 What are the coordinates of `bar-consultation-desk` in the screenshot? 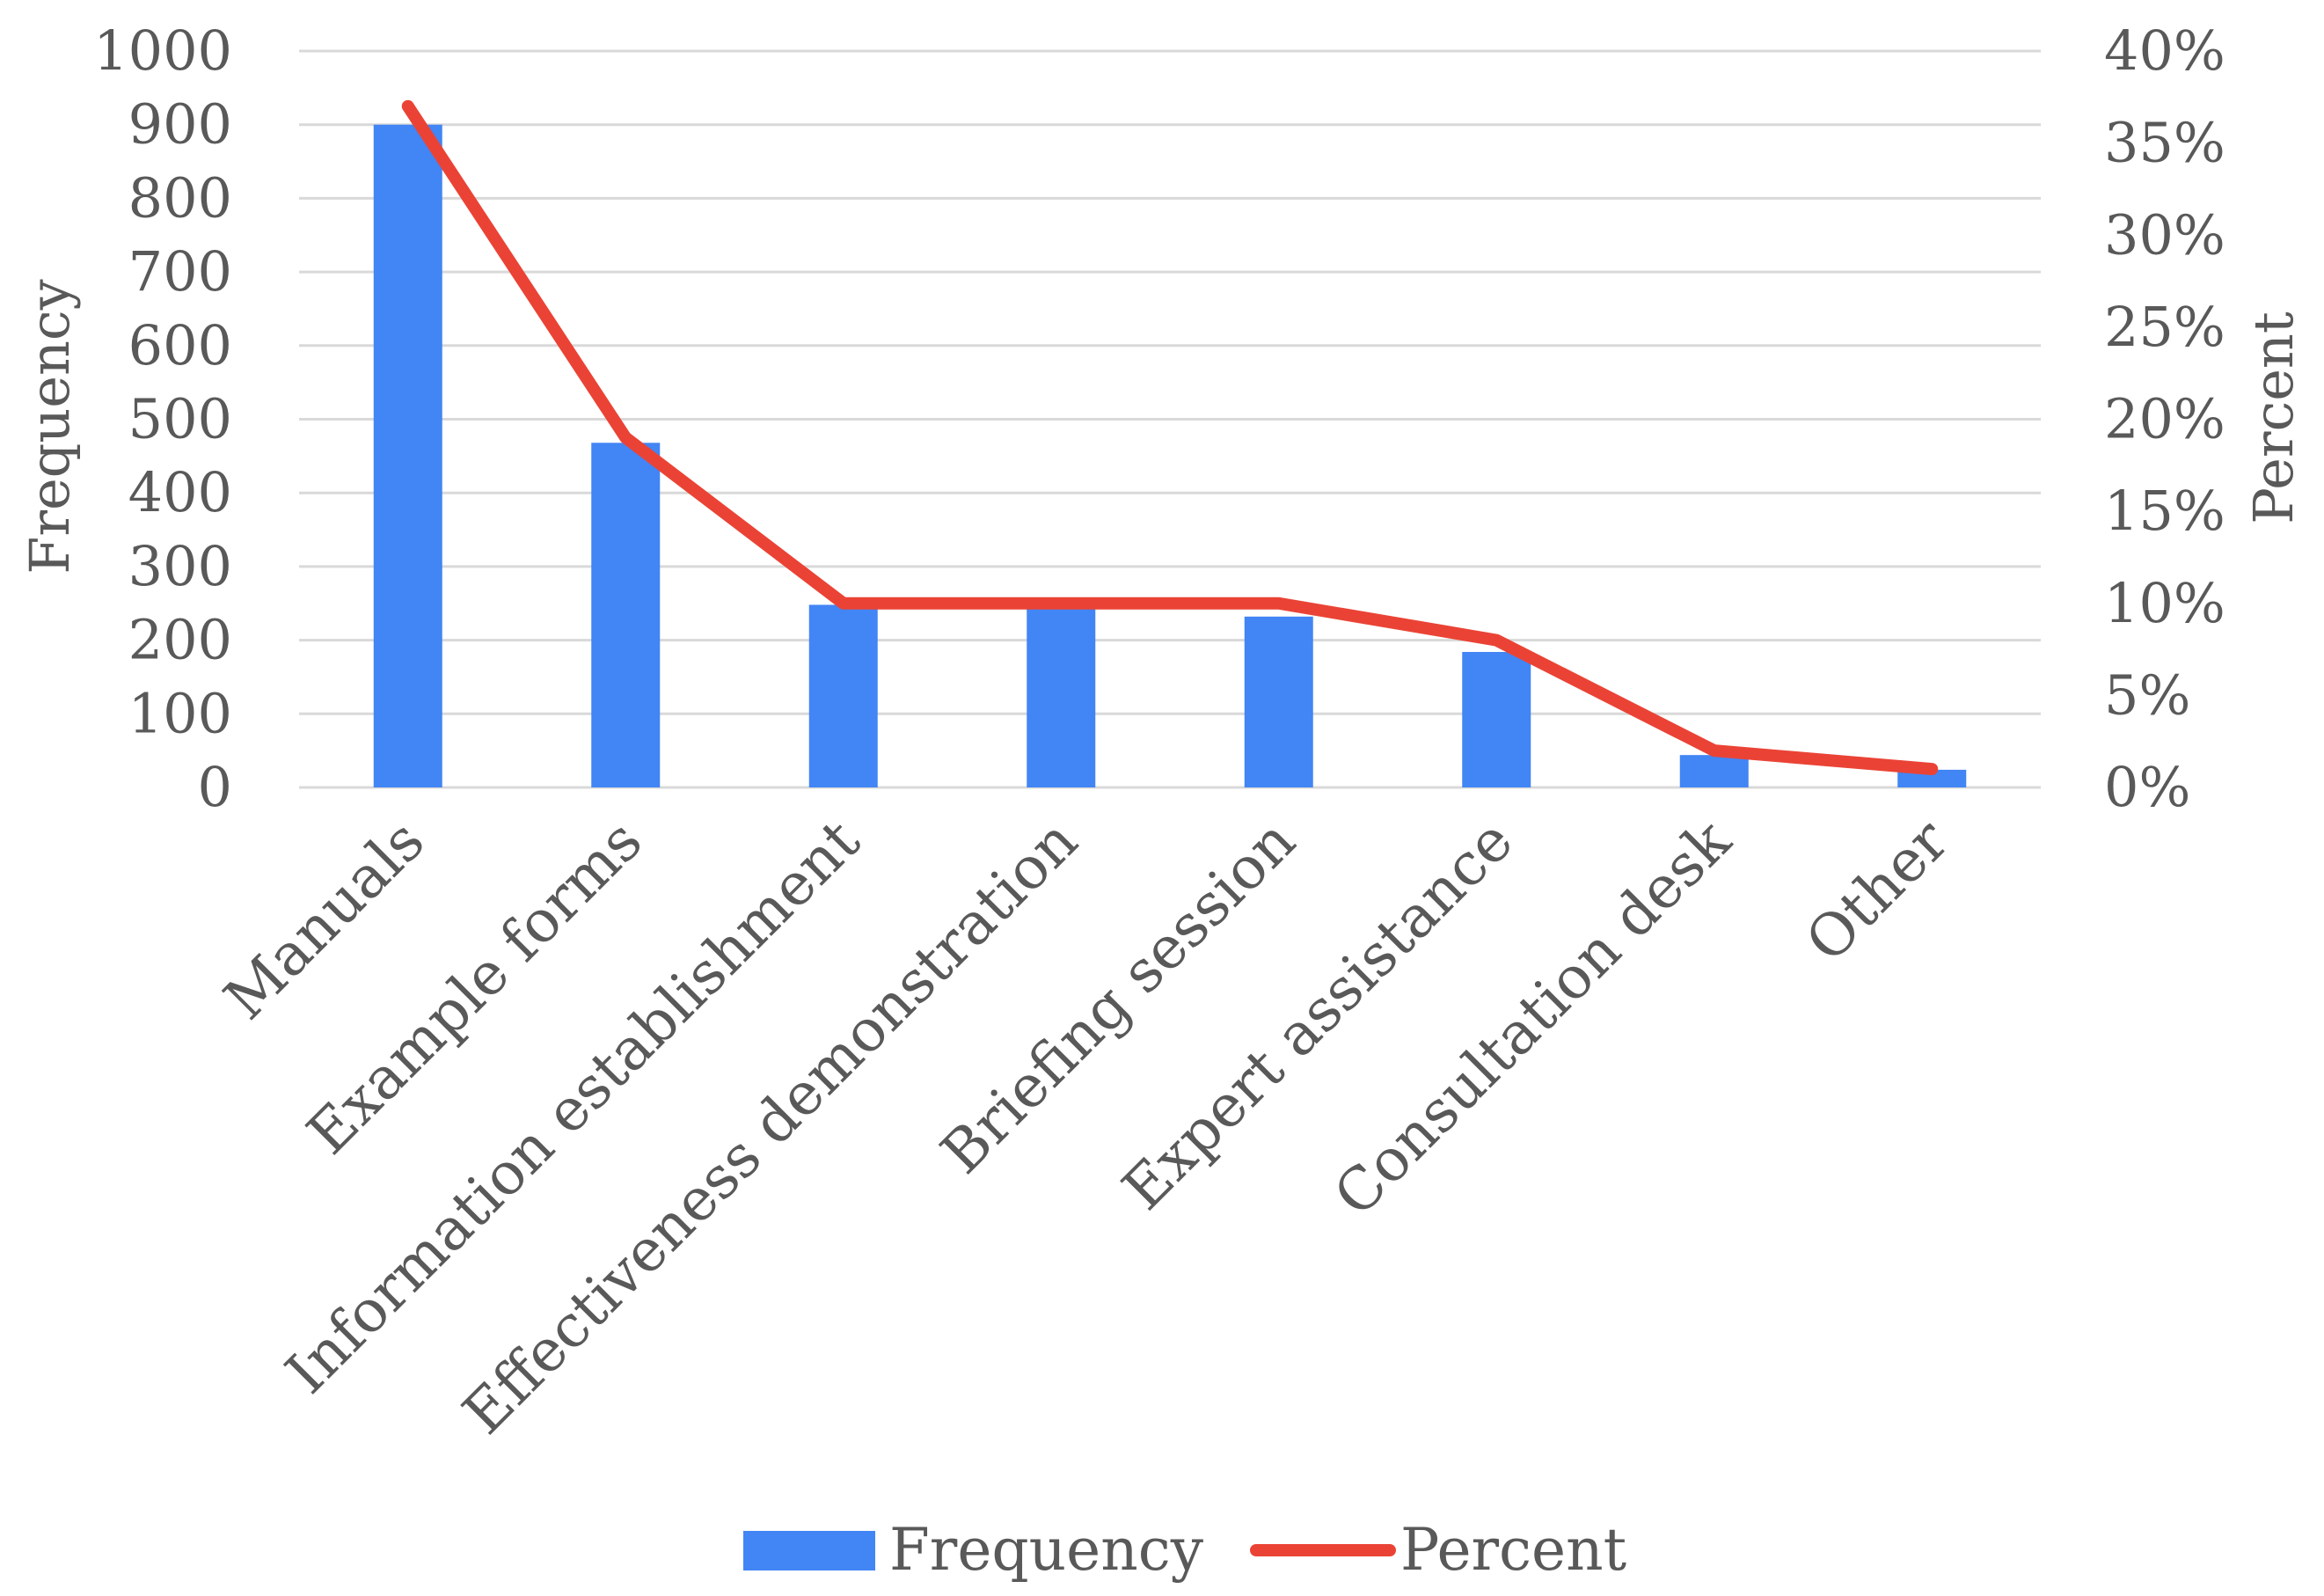 It's located at (1714, 771).